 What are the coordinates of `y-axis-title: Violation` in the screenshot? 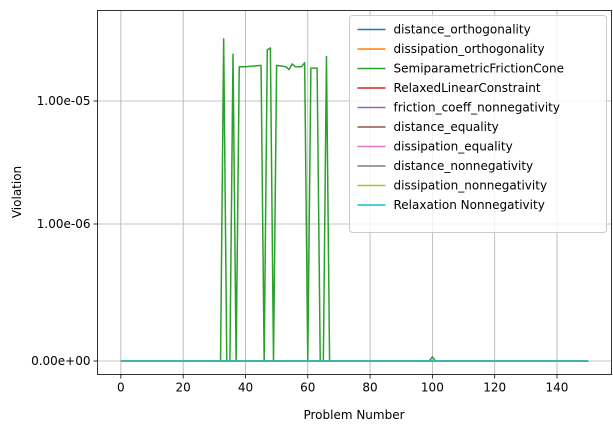 It's located at (17, 192).